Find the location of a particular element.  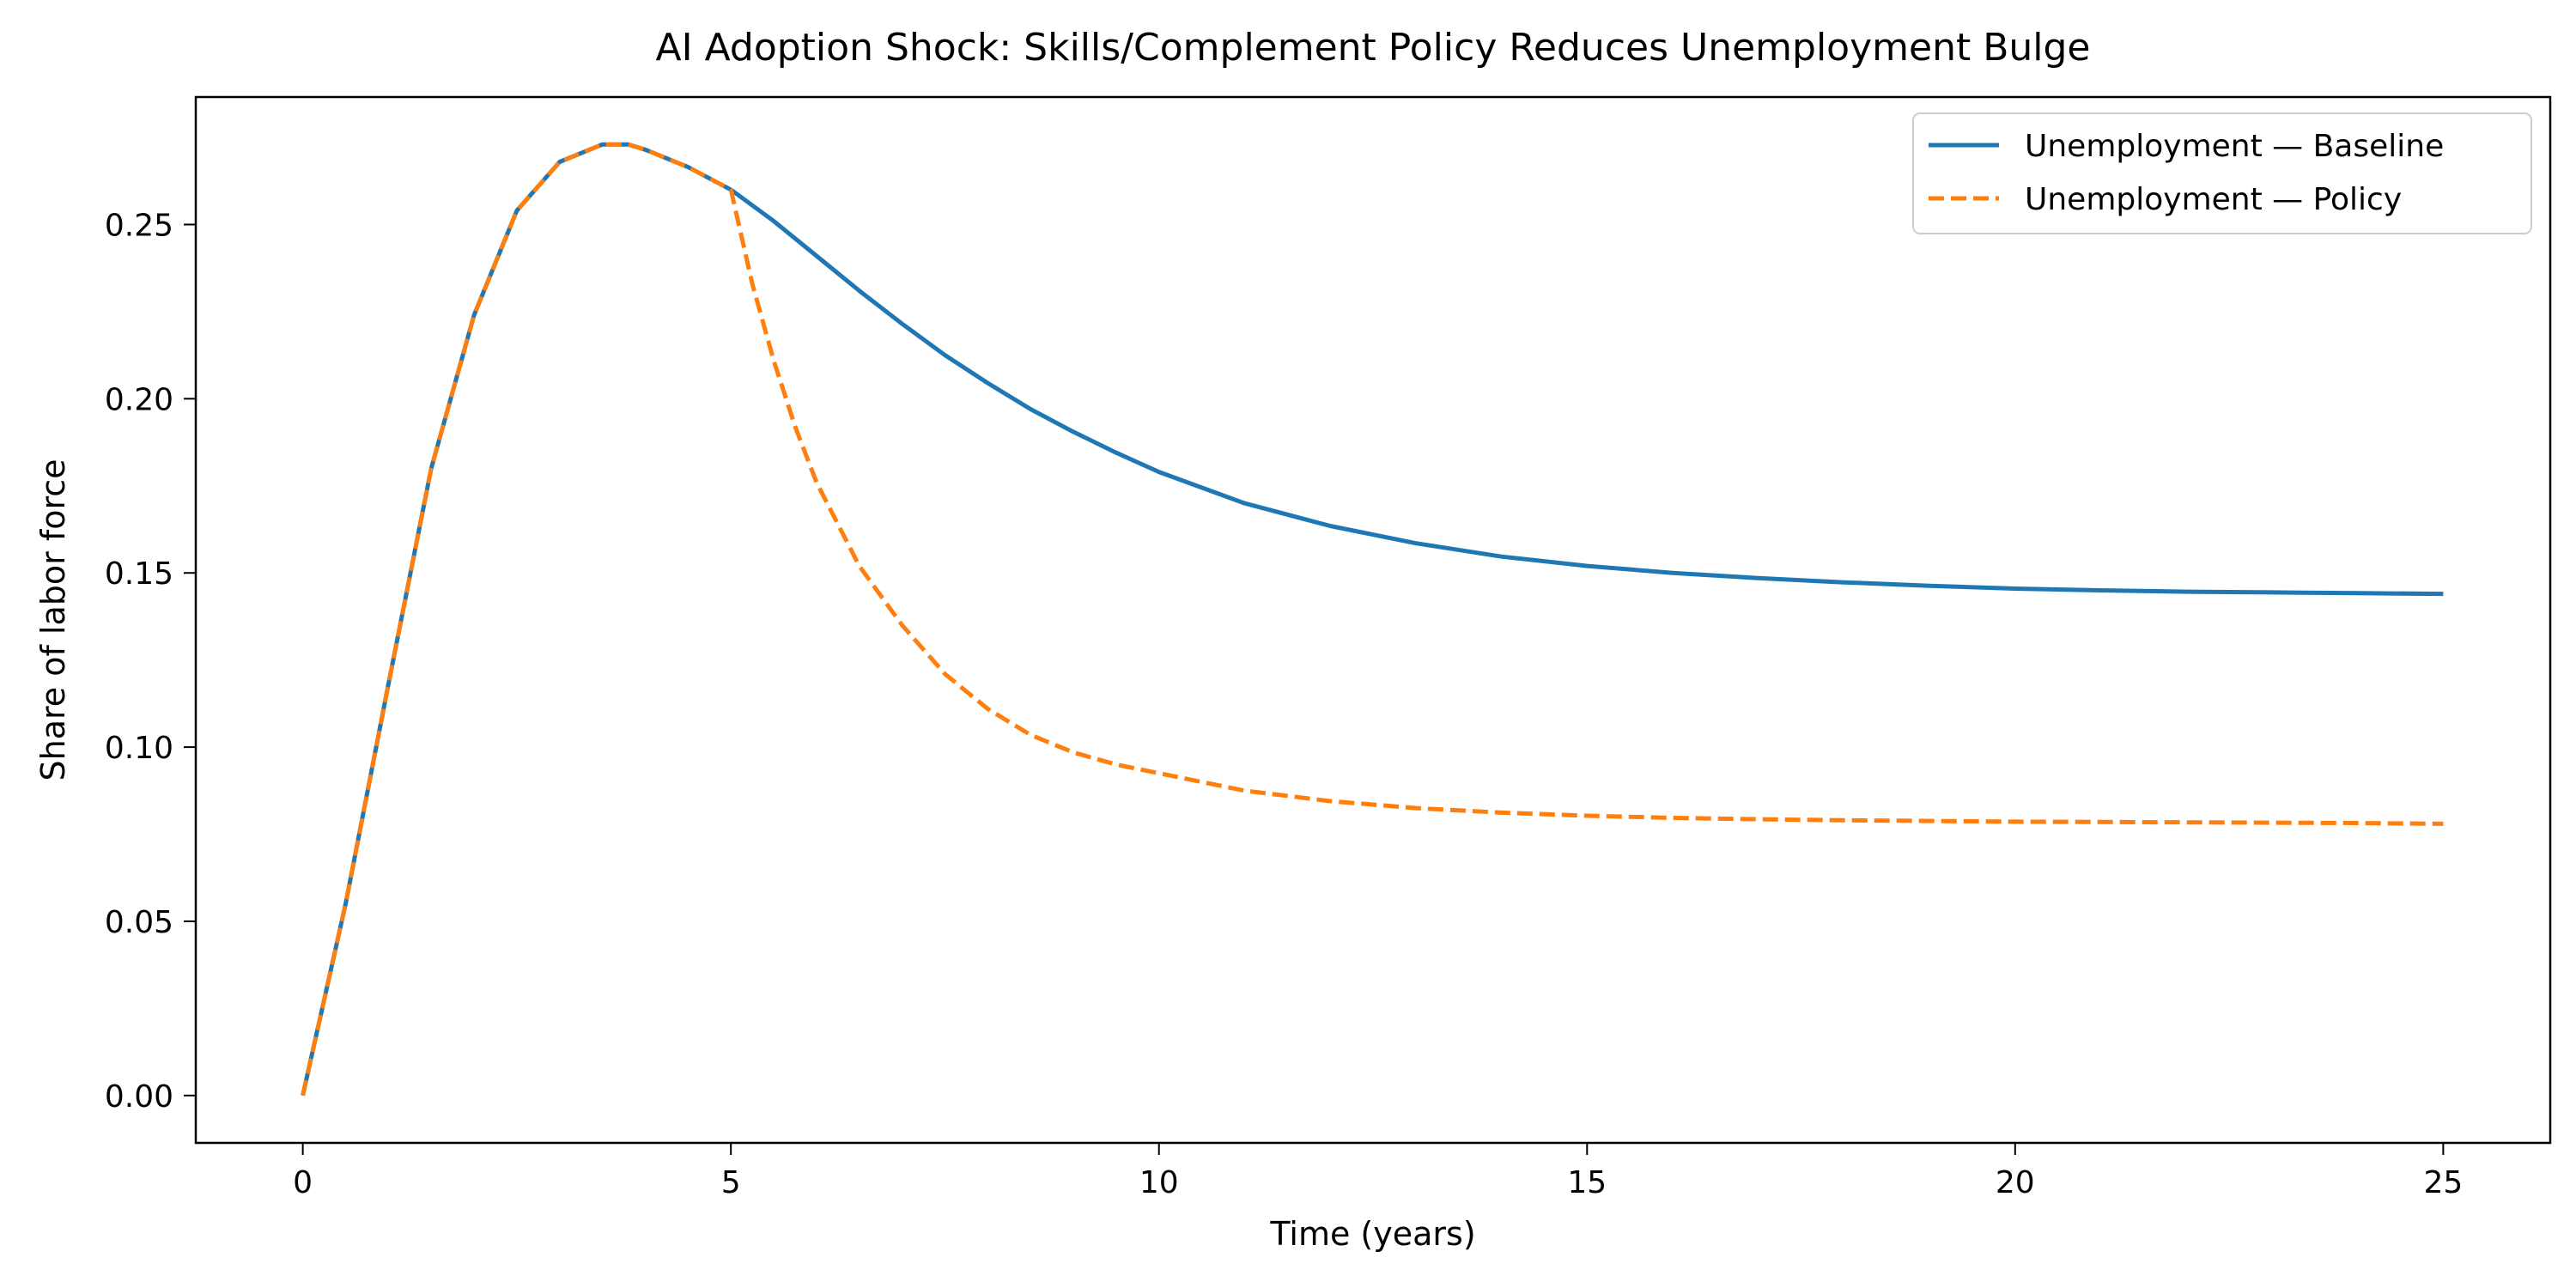

y-tick-label: 0.25 is located at coordinates (139, 226).